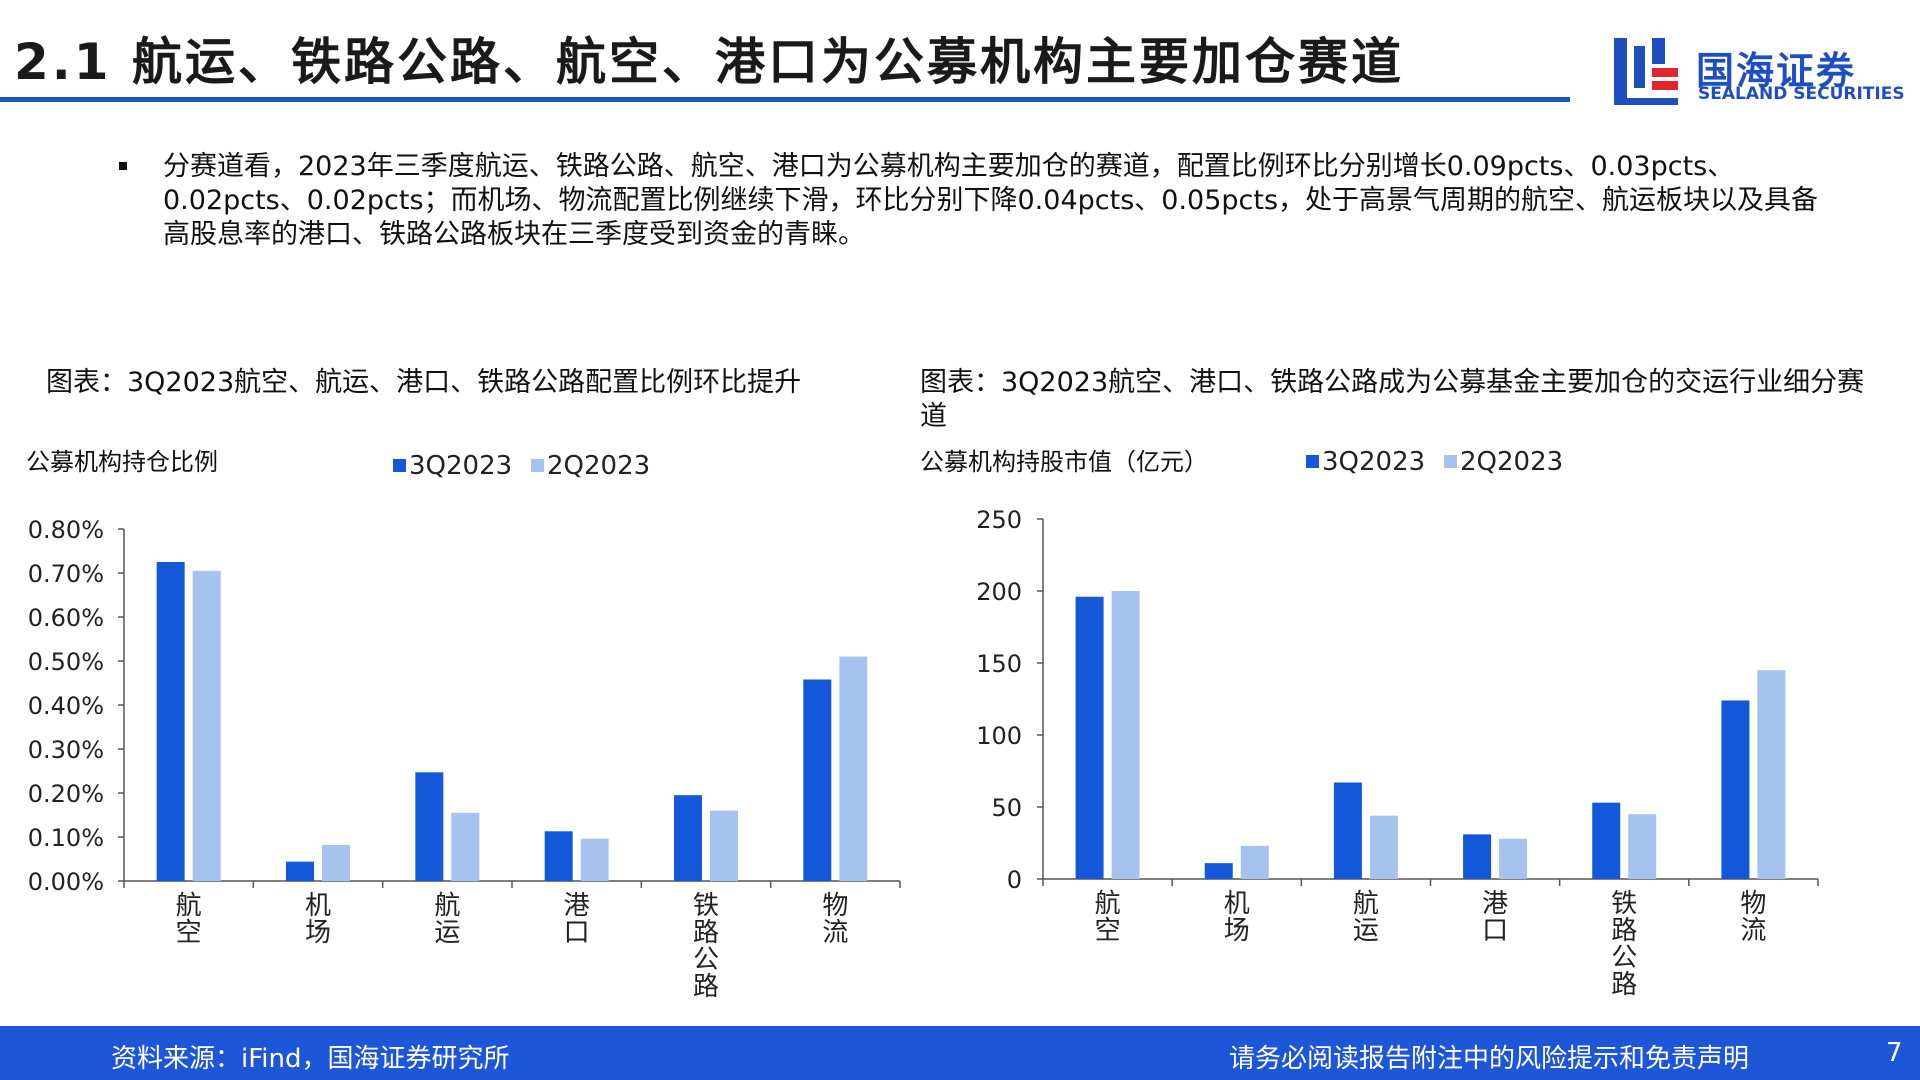 This screenshot has height=1080, width=1920. Describe the element at coordinates (66, 662) in the screenshot. I see `y-tick-label: 0.50%` at that location.